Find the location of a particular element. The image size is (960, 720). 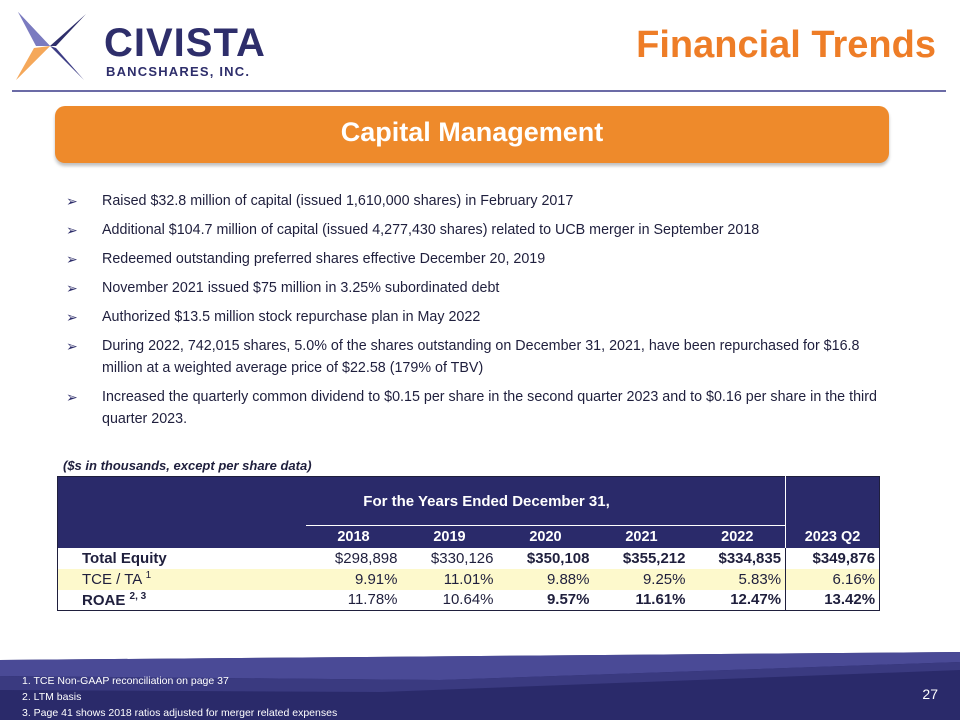

title-divider is located at coordinates (479, 91).